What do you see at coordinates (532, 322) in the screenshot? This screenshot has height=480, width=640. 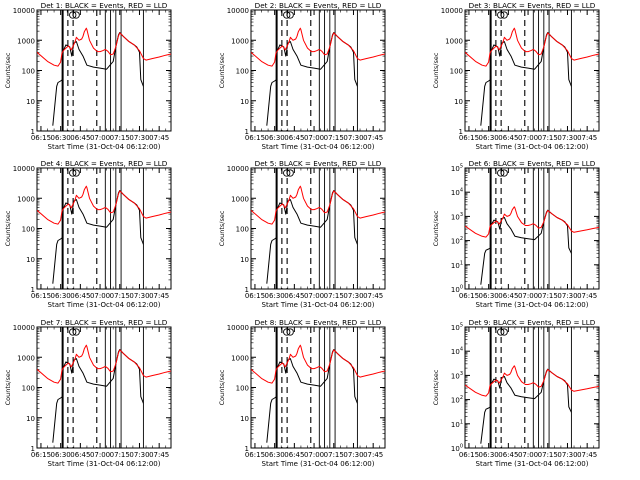 I see `panel-title: Det 9: BLACK = Events, RED = LLD` at bounding box center [532, 322].